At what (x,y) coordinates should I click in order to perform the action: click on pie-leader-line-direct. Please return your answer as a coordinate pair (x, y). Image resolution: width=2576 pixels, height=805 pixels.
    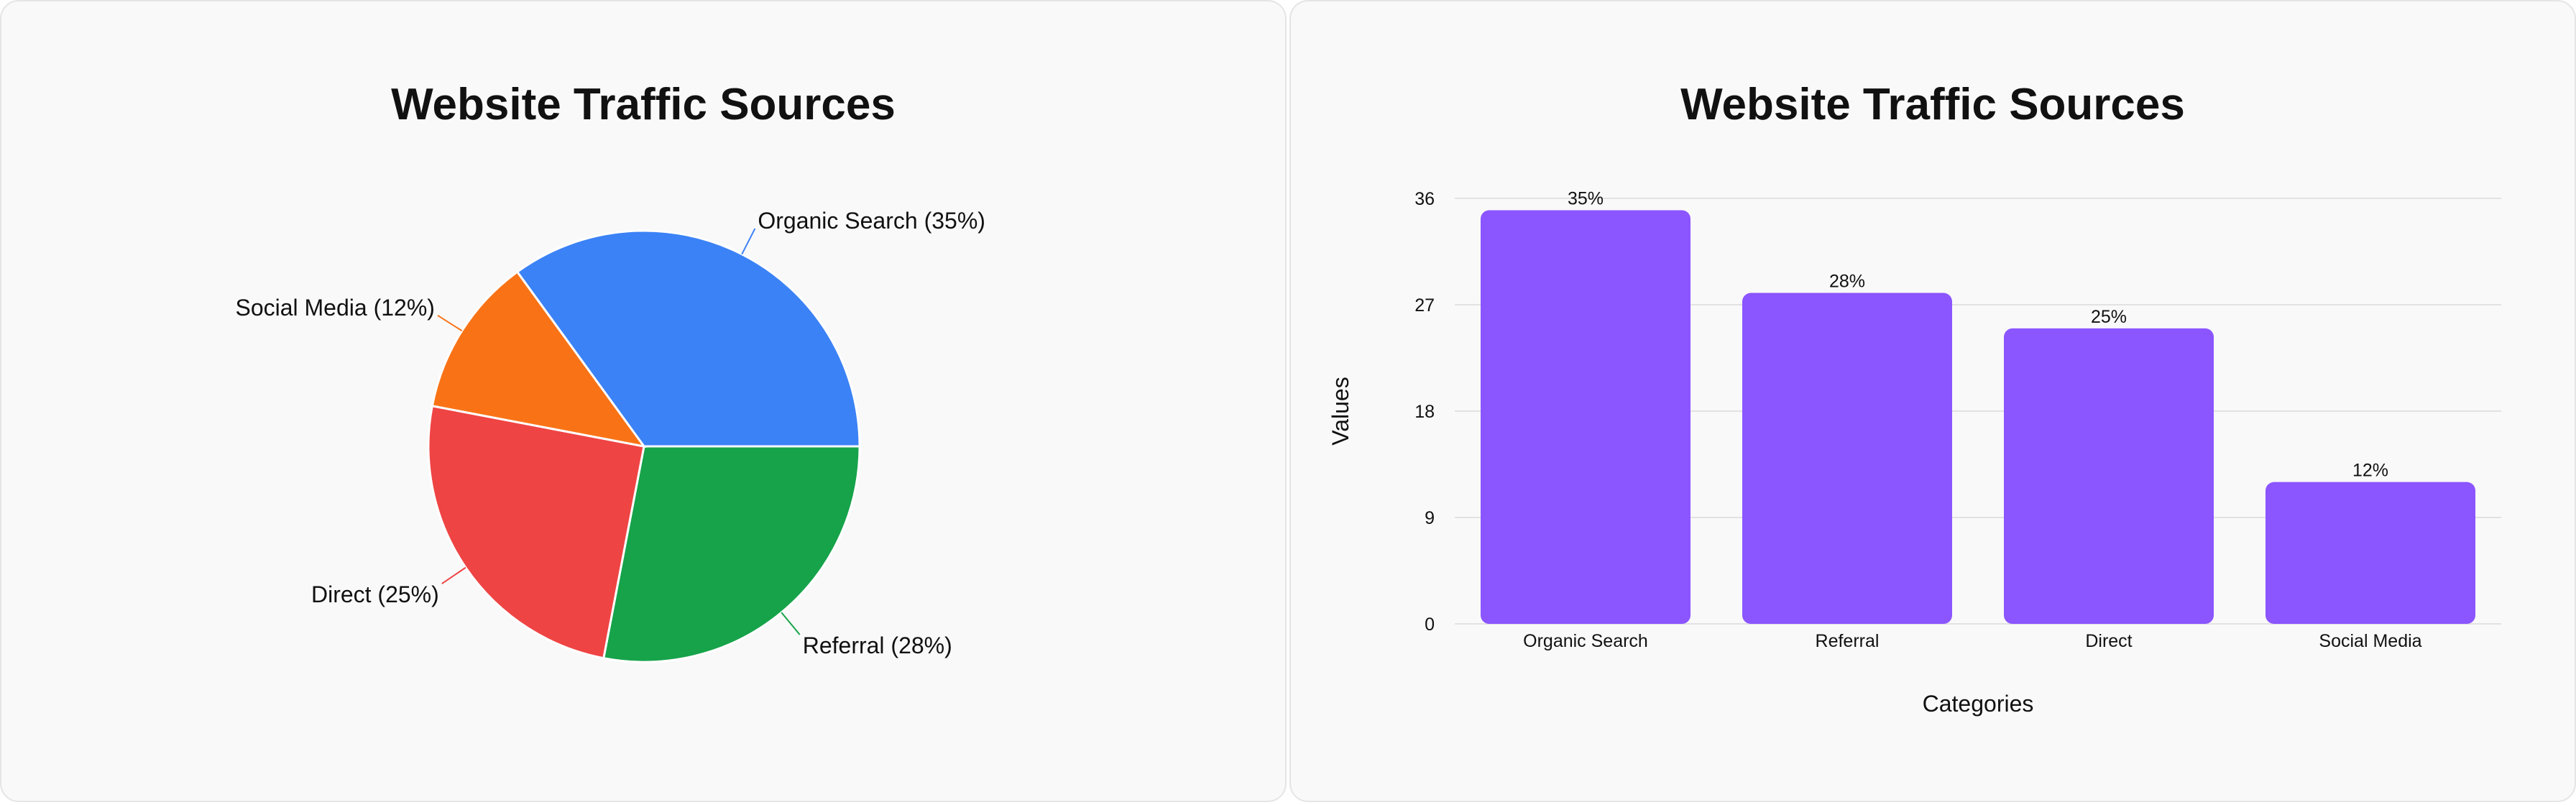
    Looking at the image, I should click on (453, 575).